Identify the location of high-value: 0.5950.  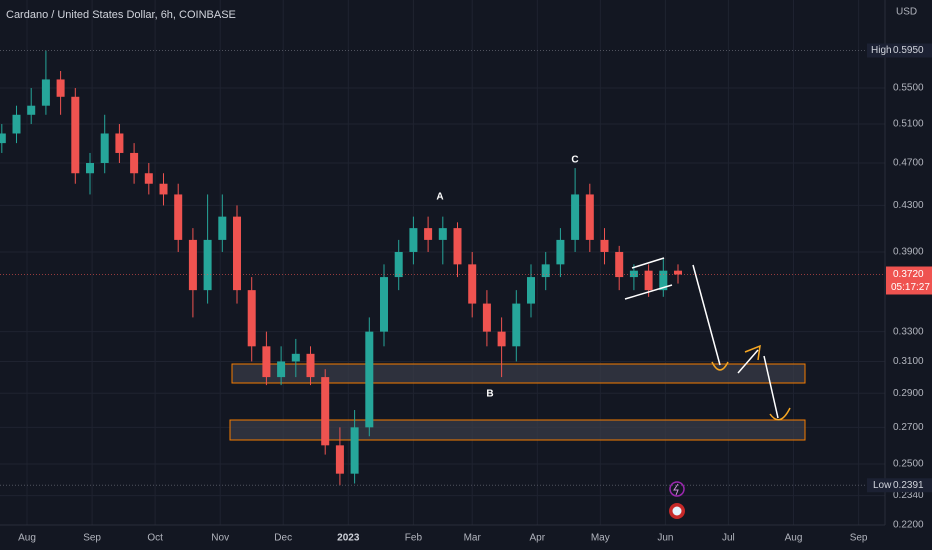
(908, 50).